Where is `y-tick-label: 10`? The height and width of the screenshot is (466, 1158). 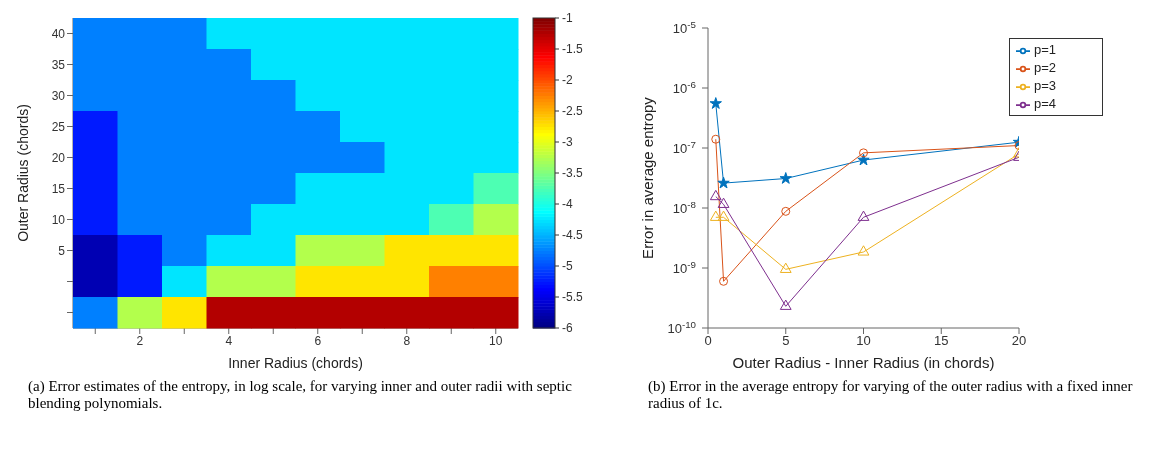 y-tick-label: 10 is located at coordinates (58, 219).